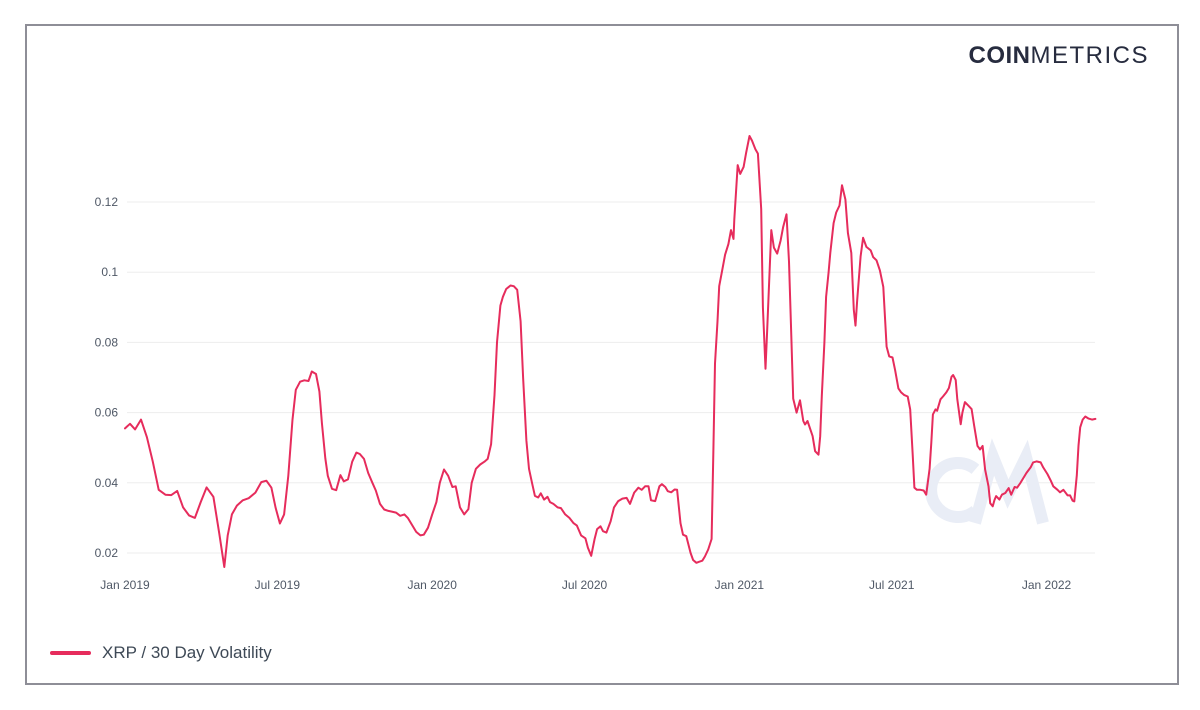  Describe the element at coordinates (107, 342) in the screenshot. I see `y-axis-tick-label: 0.08` at that location.